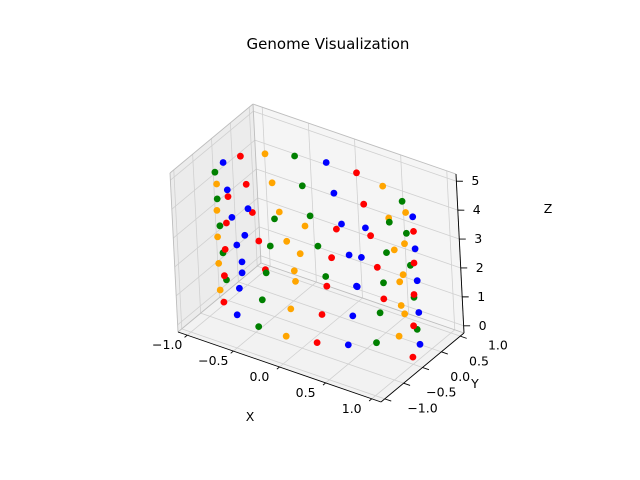 This screenshot has width=640, height=480. What do you see at coordinates (480, 267) in the screenshot?
I see `z-tick-label: 2` at bounding box center [480, 267].